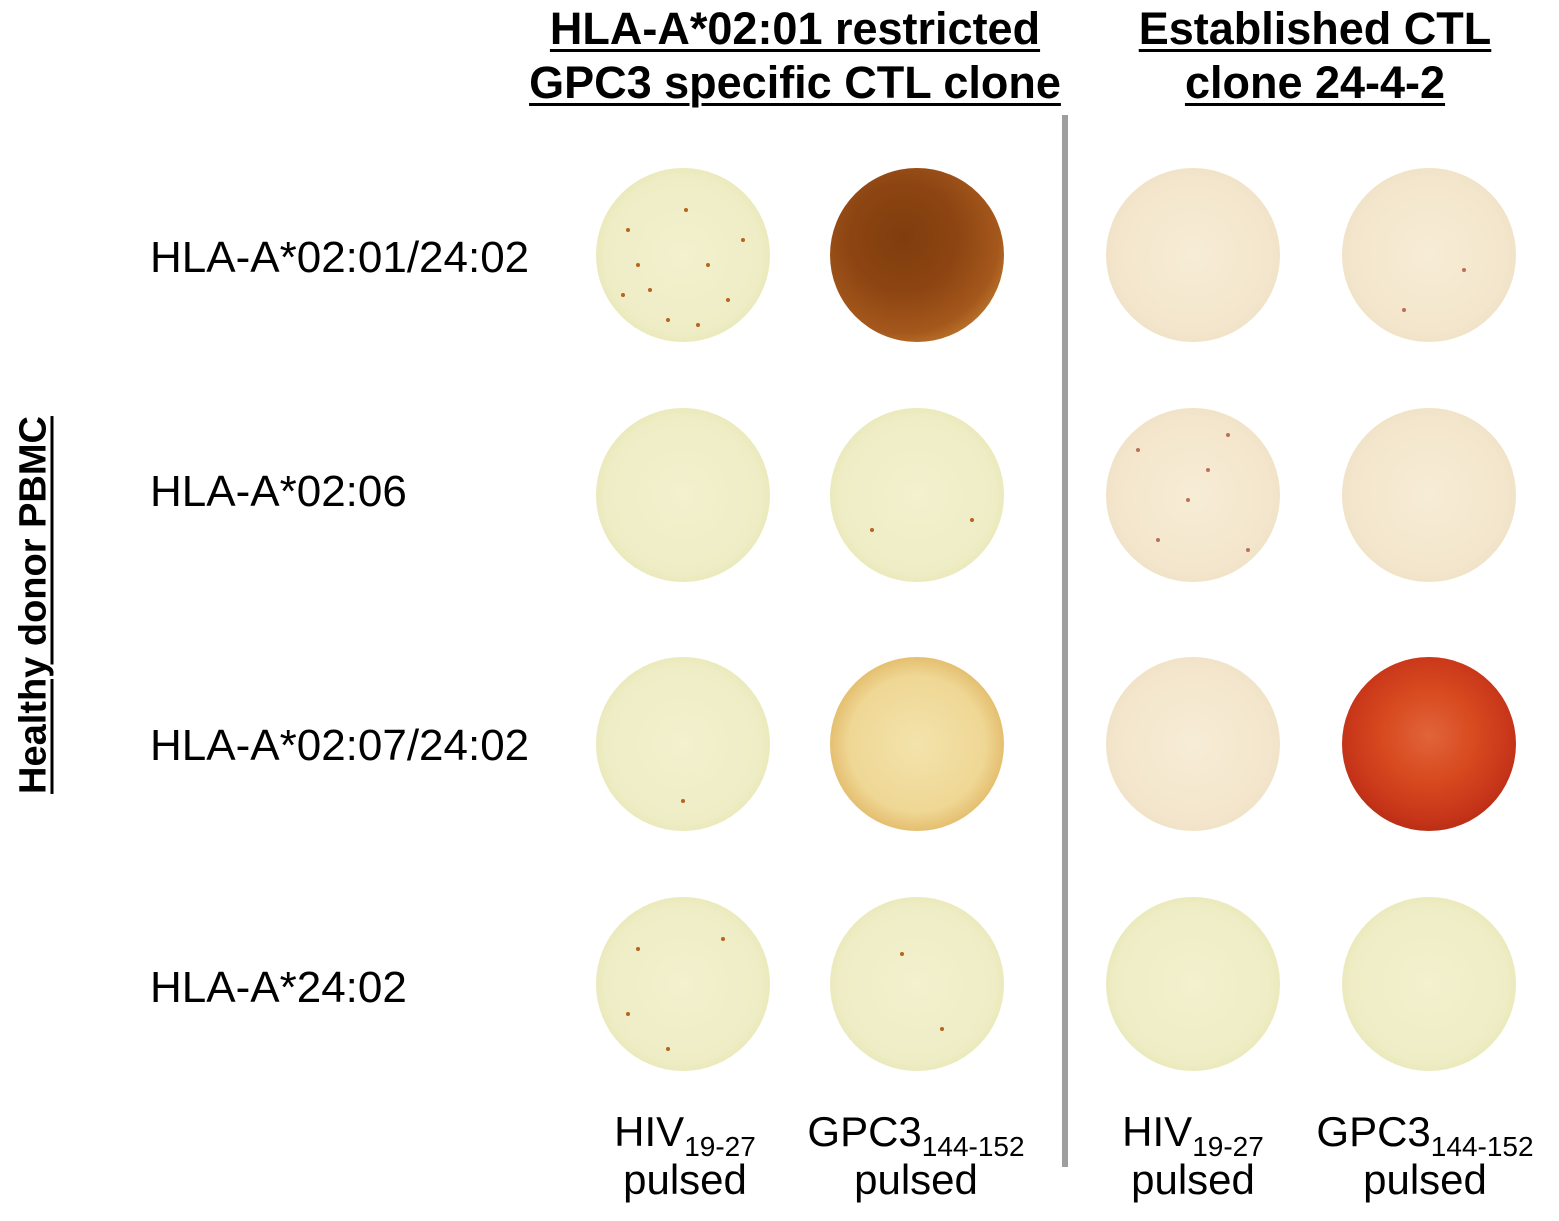  Describe the element at coordinates (683, 984) in the screenshot. I see `well-r4-c1` at that location.